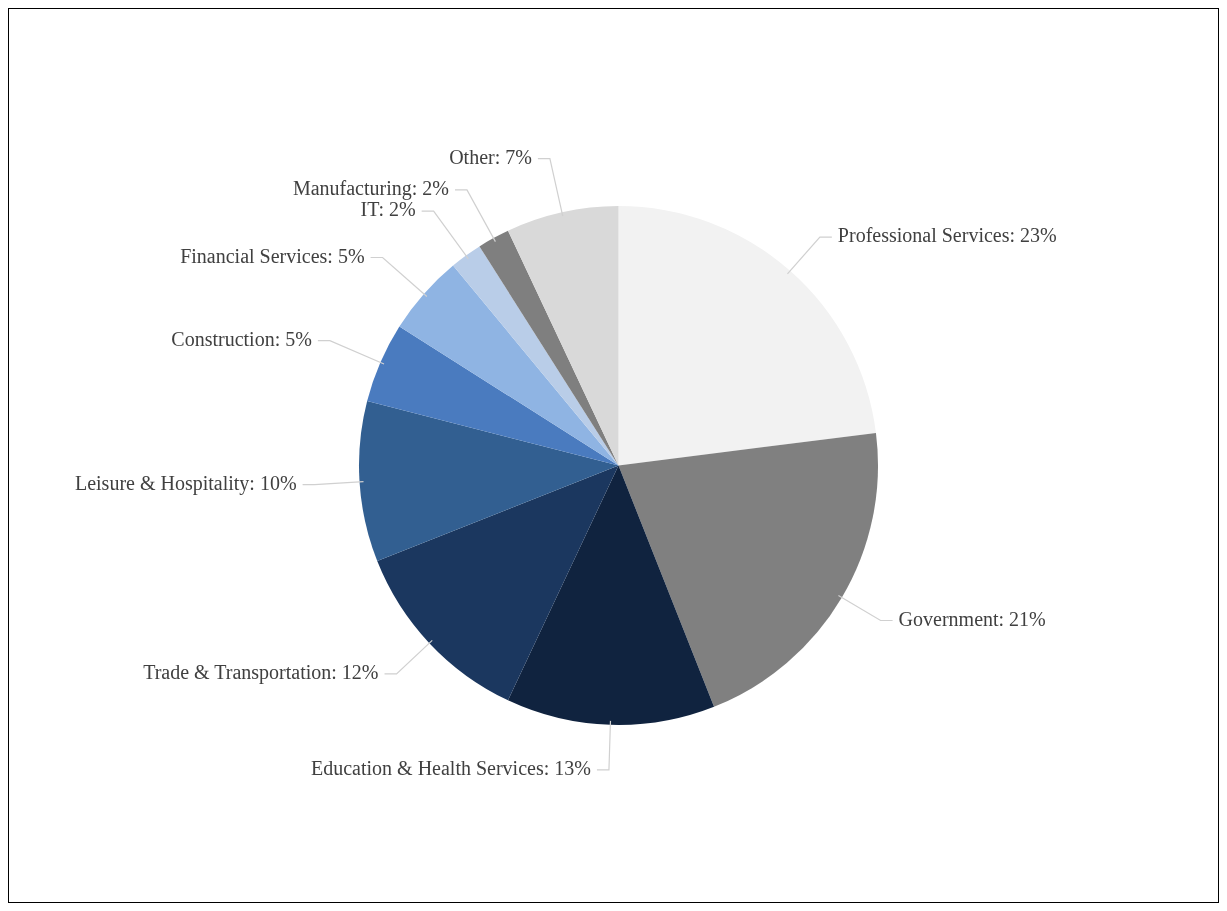  I want to click on slice-label: Professional Services: 23%, so click(947, 235).